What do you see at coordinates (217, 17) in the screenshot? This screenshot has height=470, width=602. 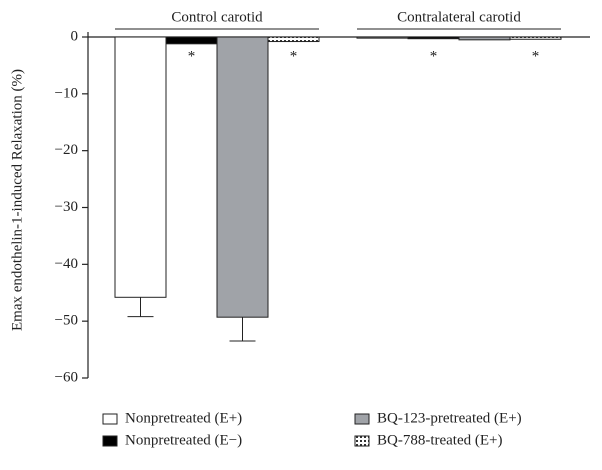 I see `group-label: Control carotid` at bounding box center [217, 17].